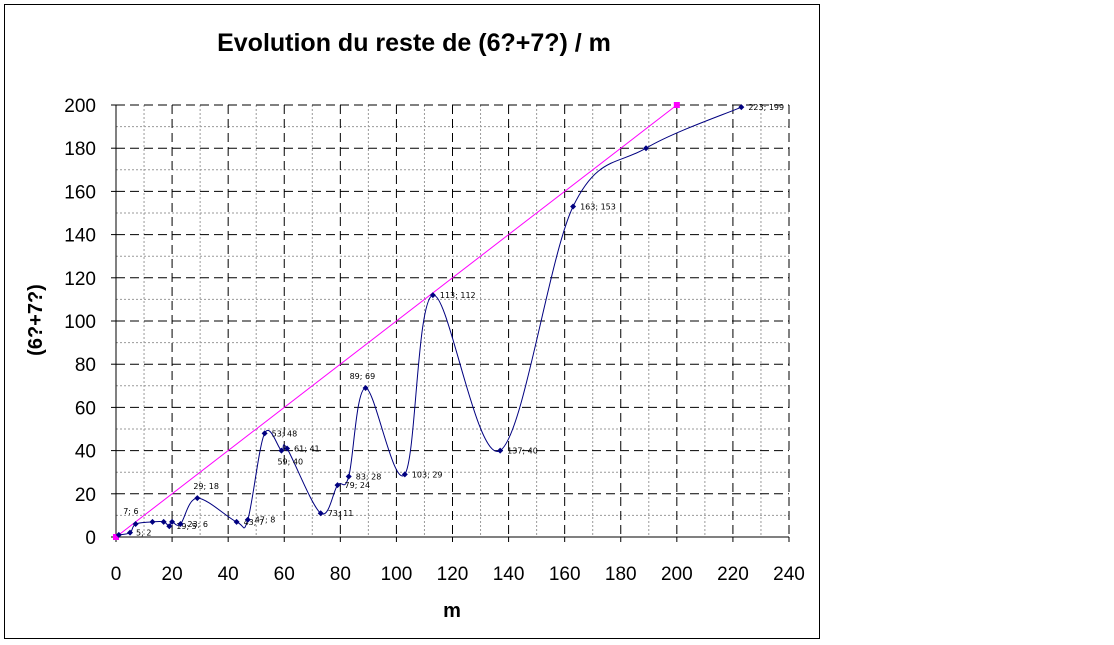 The image size is (1114, 645). I want to click on x-tick-label: 180, so click(621, 574).